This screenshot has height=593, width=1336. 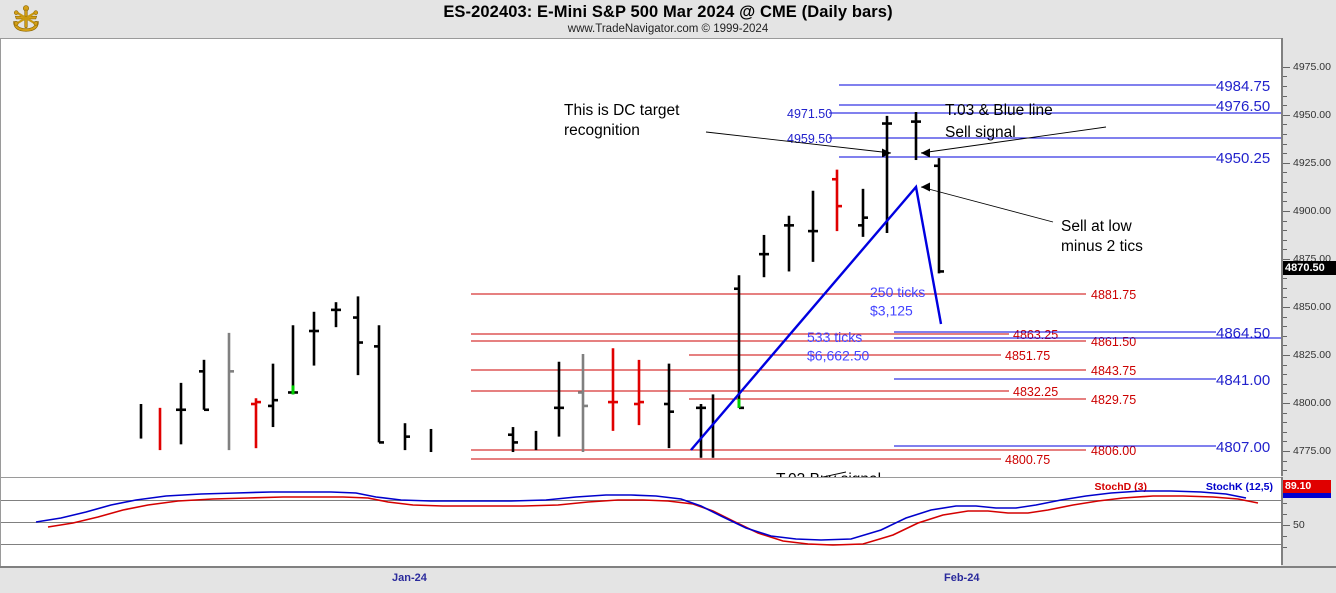 I want to click on red-level-label: 4851.75, so click(x=1027, y=356).